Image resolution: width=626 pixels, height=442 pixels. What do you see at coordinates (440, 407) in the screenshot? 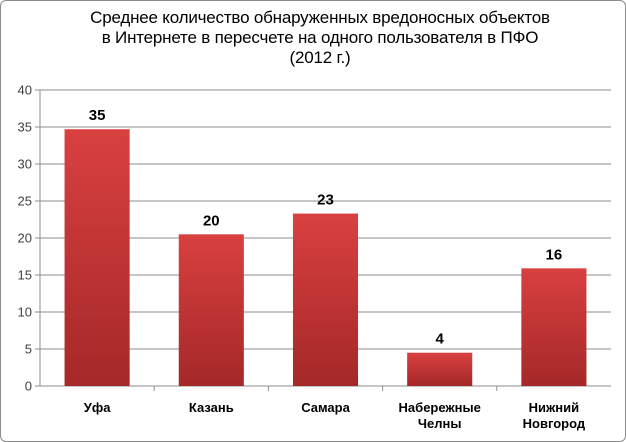
I see `x-category-label: Набережные` at bounding box center [440, 407].